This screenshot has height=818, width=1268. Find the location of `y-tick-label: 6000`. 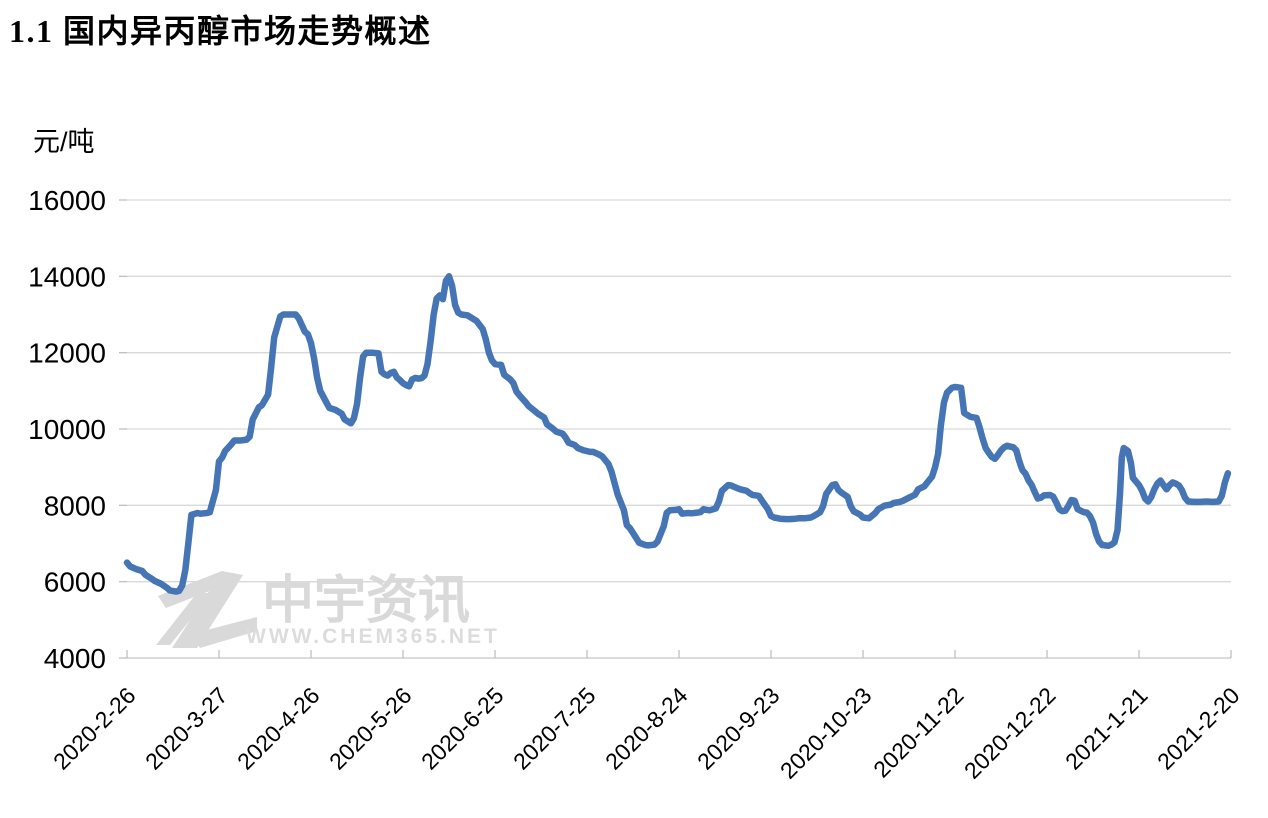

y-tick-label: 6000 is located at coordinates (75, 582).